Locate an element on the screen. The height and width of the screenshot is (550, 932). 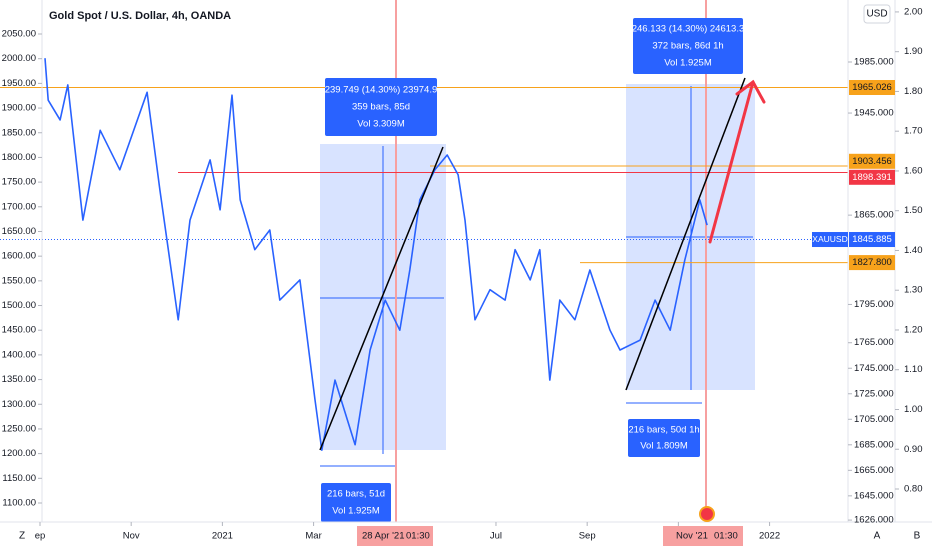
price-label: 1903.456 is located at coordinates (872, 161).